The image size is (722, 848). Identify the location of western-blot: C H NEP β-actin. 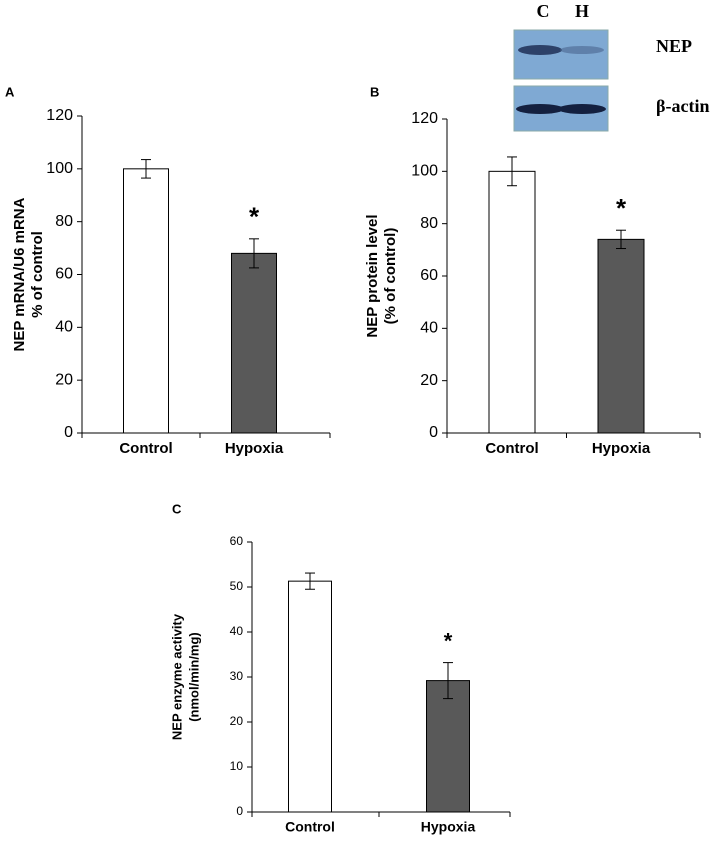
(611, 66).